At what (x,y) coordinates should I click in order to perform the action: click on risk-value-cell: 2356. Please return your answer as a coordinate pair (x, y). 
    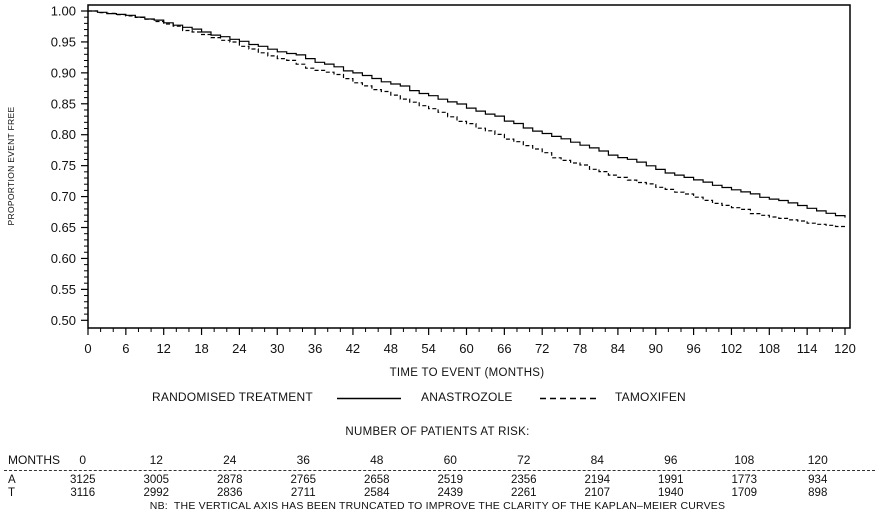
    Looking at the image, I should click on (523, 480).